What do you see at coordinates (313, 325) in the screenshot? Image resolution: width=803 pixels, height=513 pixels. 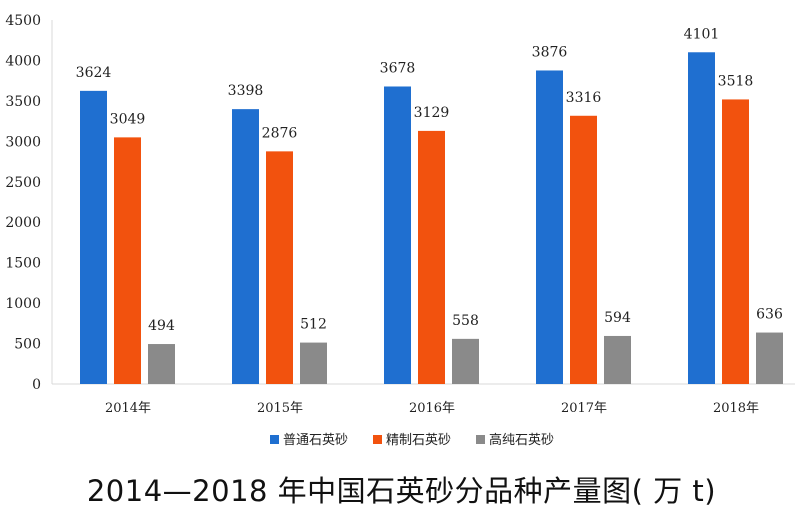 I see `data-label: 512` at bounding box center [313, 325].